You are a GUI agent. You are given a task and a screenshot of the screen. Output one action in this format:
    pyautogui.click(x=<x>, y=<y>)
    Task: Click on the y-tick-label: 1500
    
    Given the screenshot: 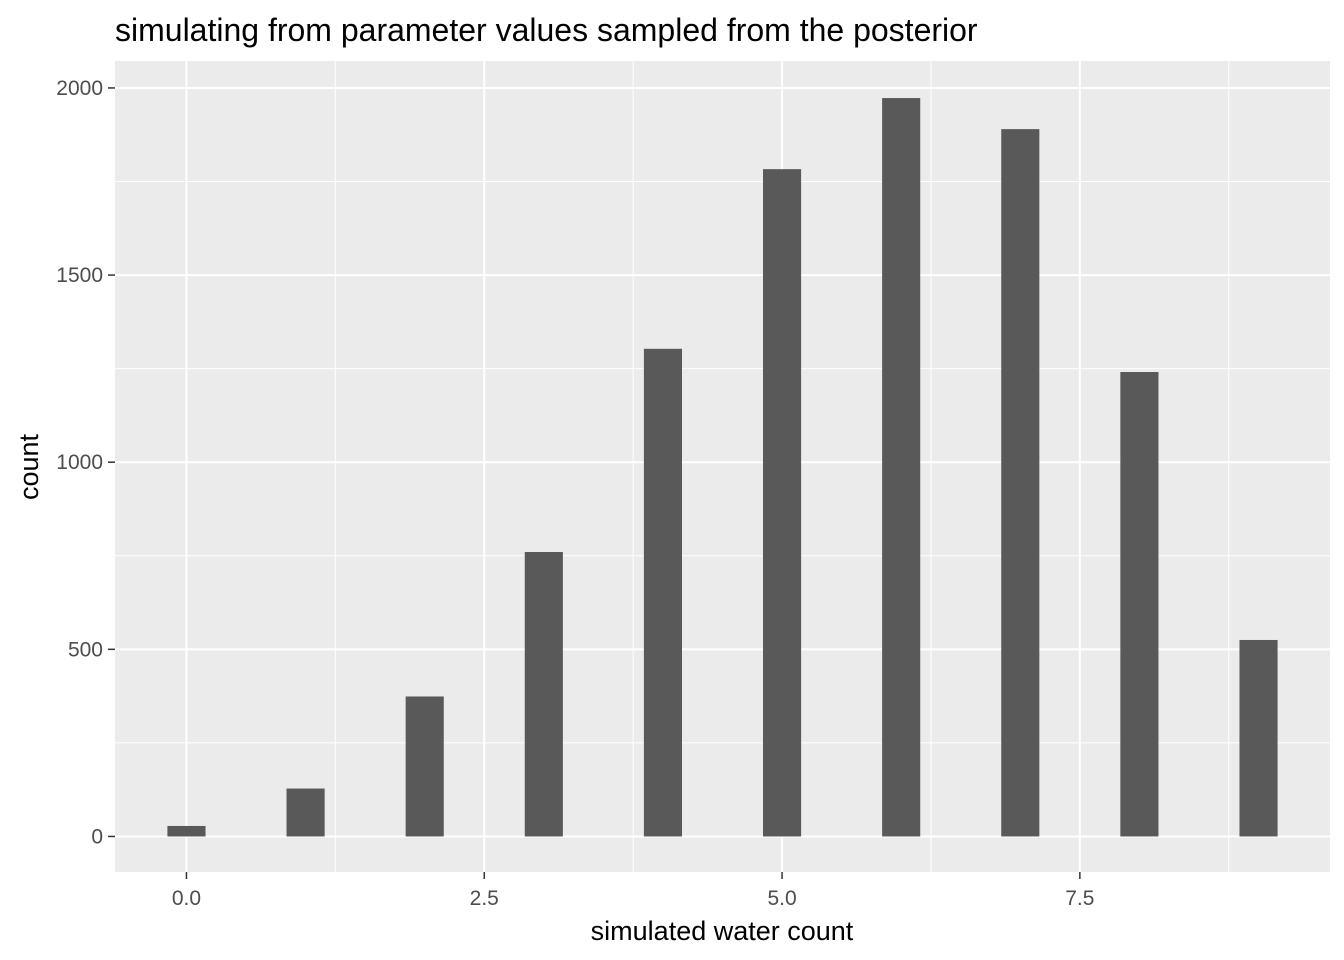 What is the action you would take?
    pyautogui.click(x=79, y=275)
    